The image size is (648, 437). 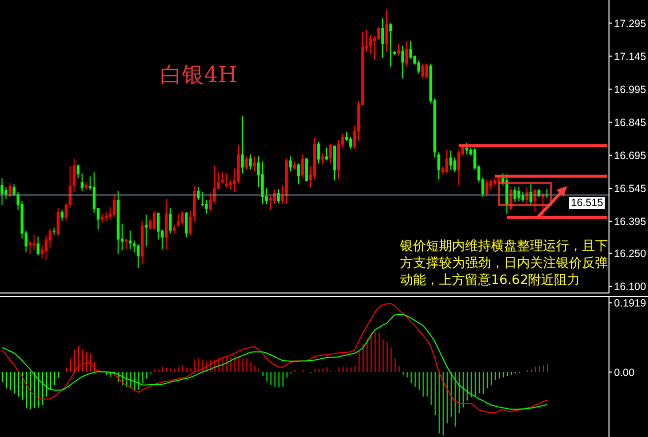 What do you see at coordinates (587, 202) in the screenshot?
I see `ref-line-label: 16.515` at bounding box center [587, 202].